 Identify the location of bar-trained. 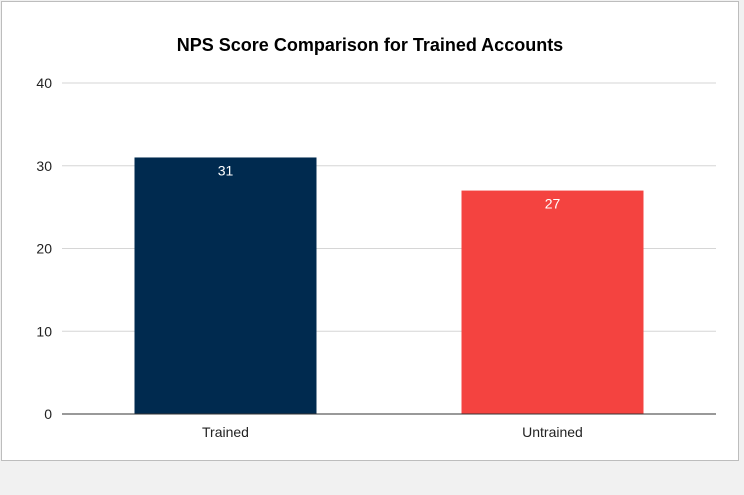
(225, 285).